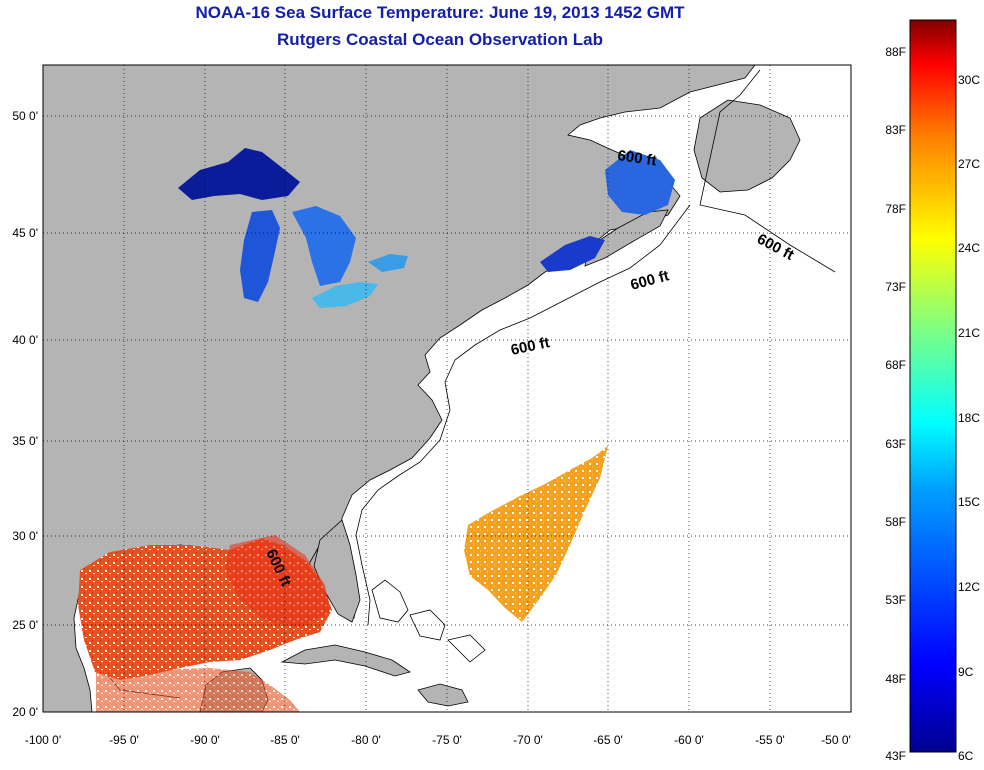 Image resolution: width=984 pixels, height=770 pixels. What do you see at coordinates (608, 740) in the screenshot?
I see `lon-label: -65 0'` at bounding box center [608, 740].